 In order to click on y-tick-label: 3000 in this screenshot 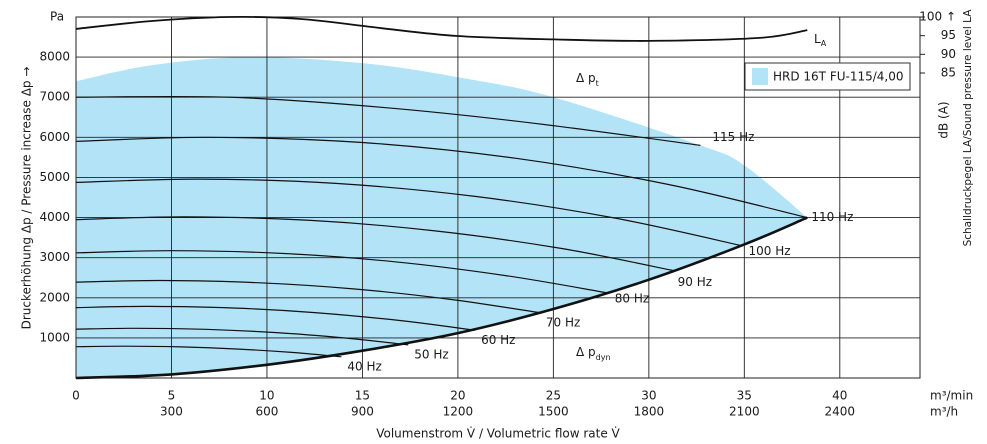, I will do `click(54, 257)`.